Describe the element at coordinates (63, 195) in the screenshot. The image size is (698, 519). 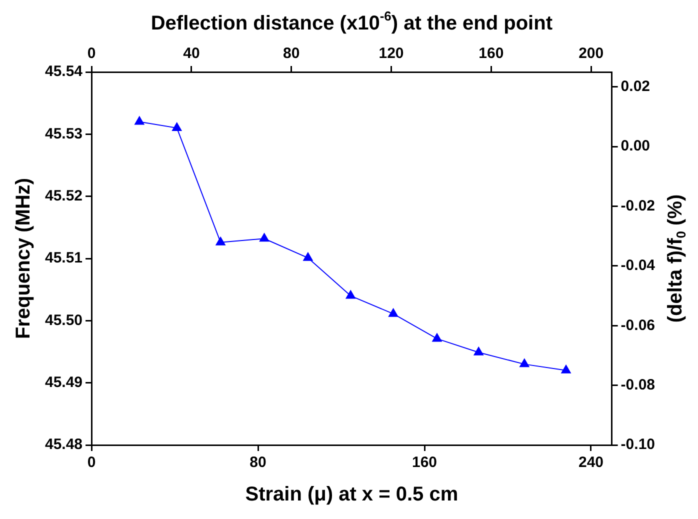
I see `y-tick-label: 45.52` at that location.